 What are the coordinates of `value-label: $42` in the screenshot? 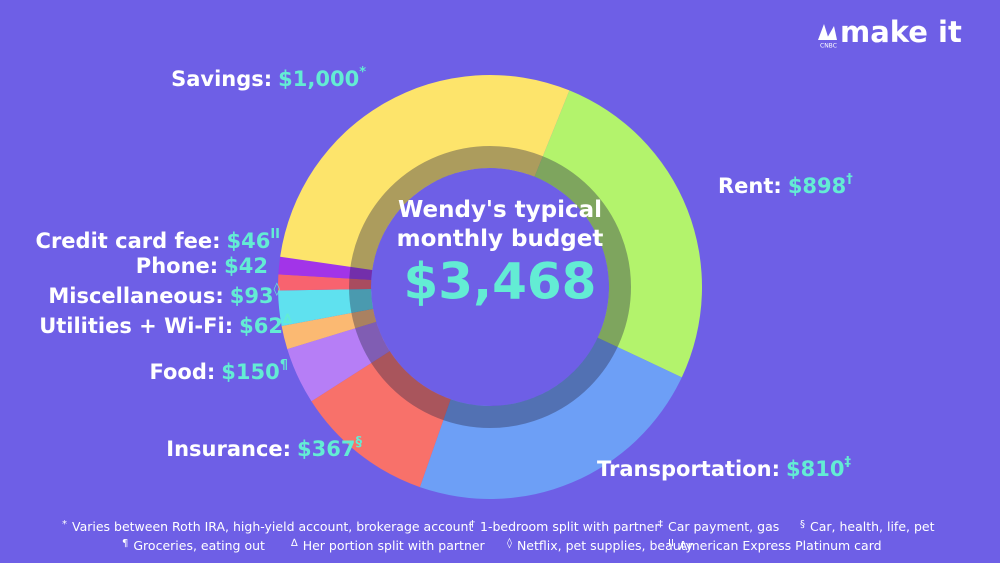 It's located at (246, 266).